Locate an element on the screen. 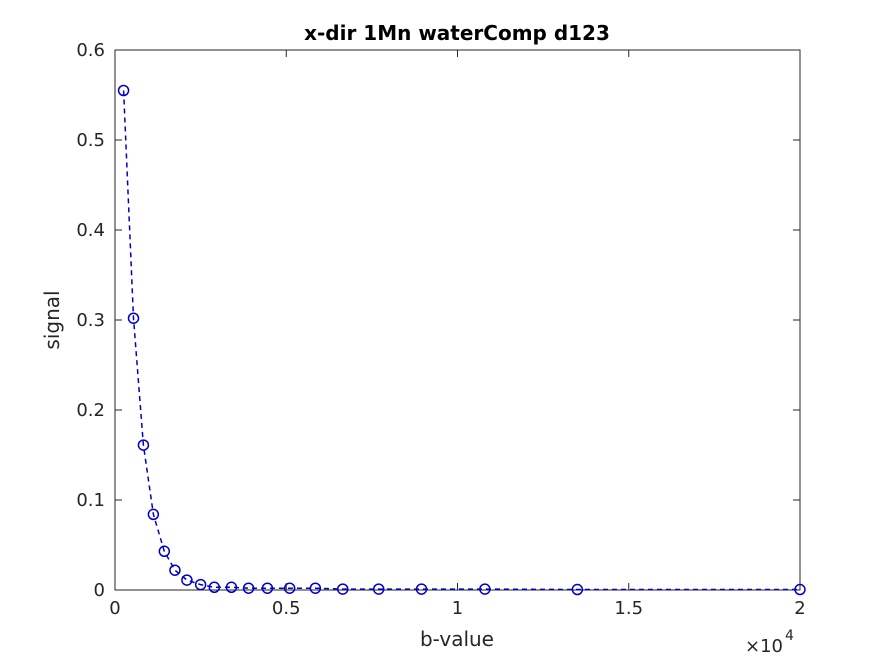  x-tick-label: 1 is located at coordinates (457, 608).